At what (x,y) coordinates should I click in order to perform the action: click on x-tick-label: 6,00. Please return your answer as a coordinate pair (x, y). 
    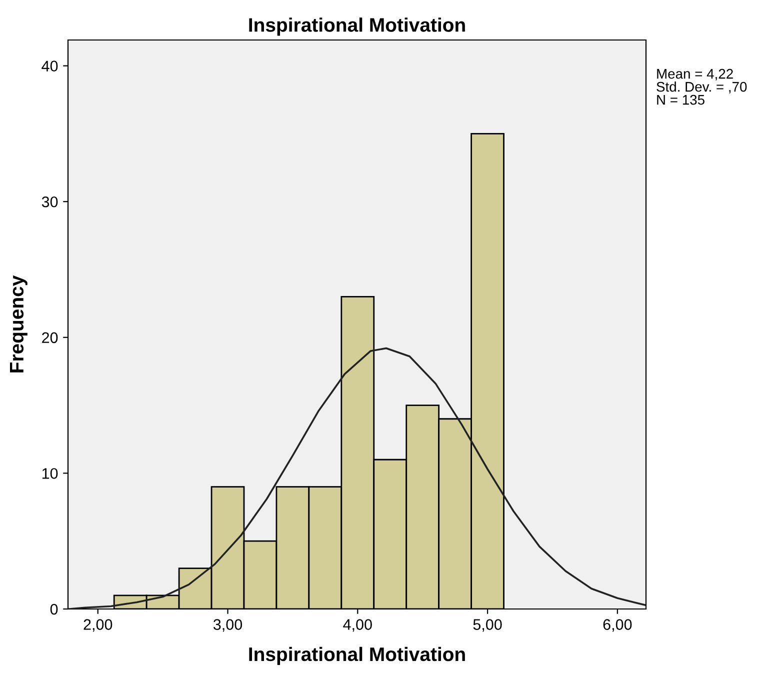
    Looking at the image, I should click on (617, 625).